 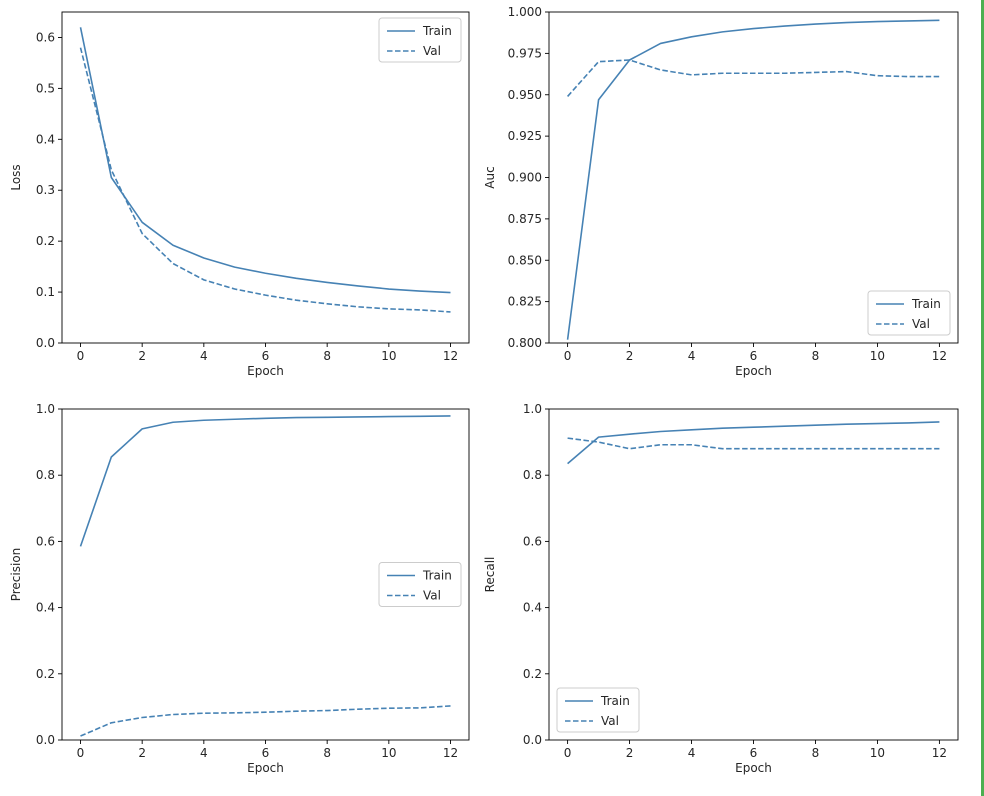 What do you see at coordinates (81, 356) in the screenshot?
I see `loss-xtick-label: 0` at bounding box center [81, 356].